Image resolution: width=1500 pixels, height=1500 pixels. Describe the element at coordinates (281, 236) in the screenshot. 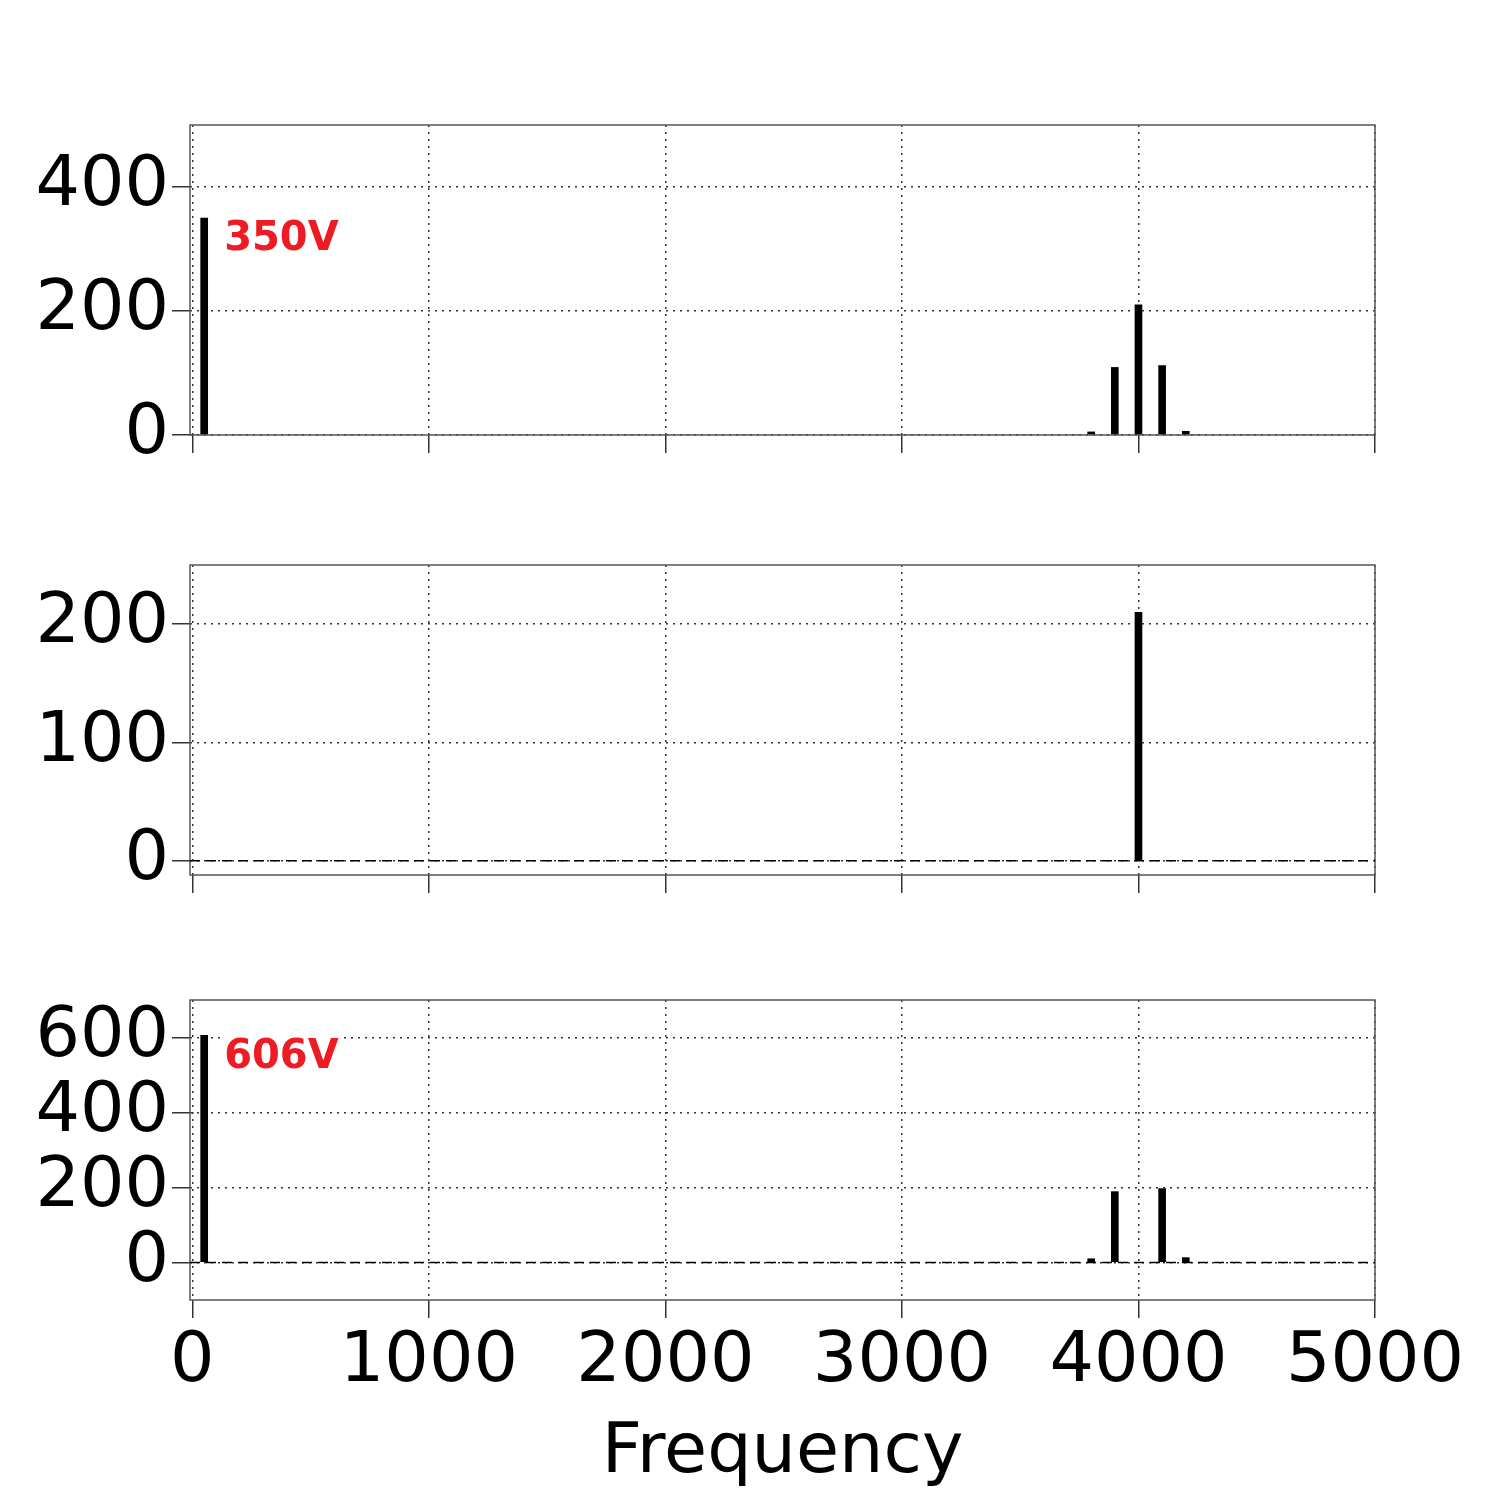

I see `annotation: 350V` at that location.